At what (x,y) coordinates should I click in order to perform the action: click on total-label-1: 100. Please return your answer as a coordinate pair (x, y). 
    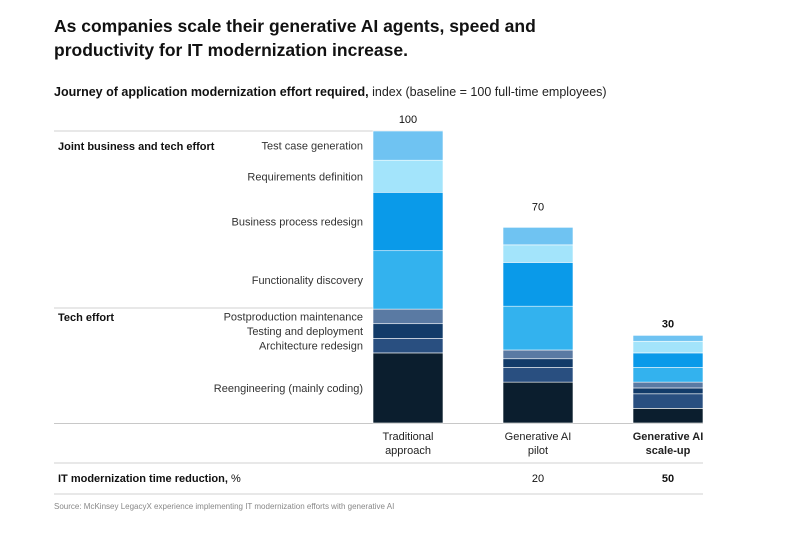
    Looking at the image, I should click on (408, 120).